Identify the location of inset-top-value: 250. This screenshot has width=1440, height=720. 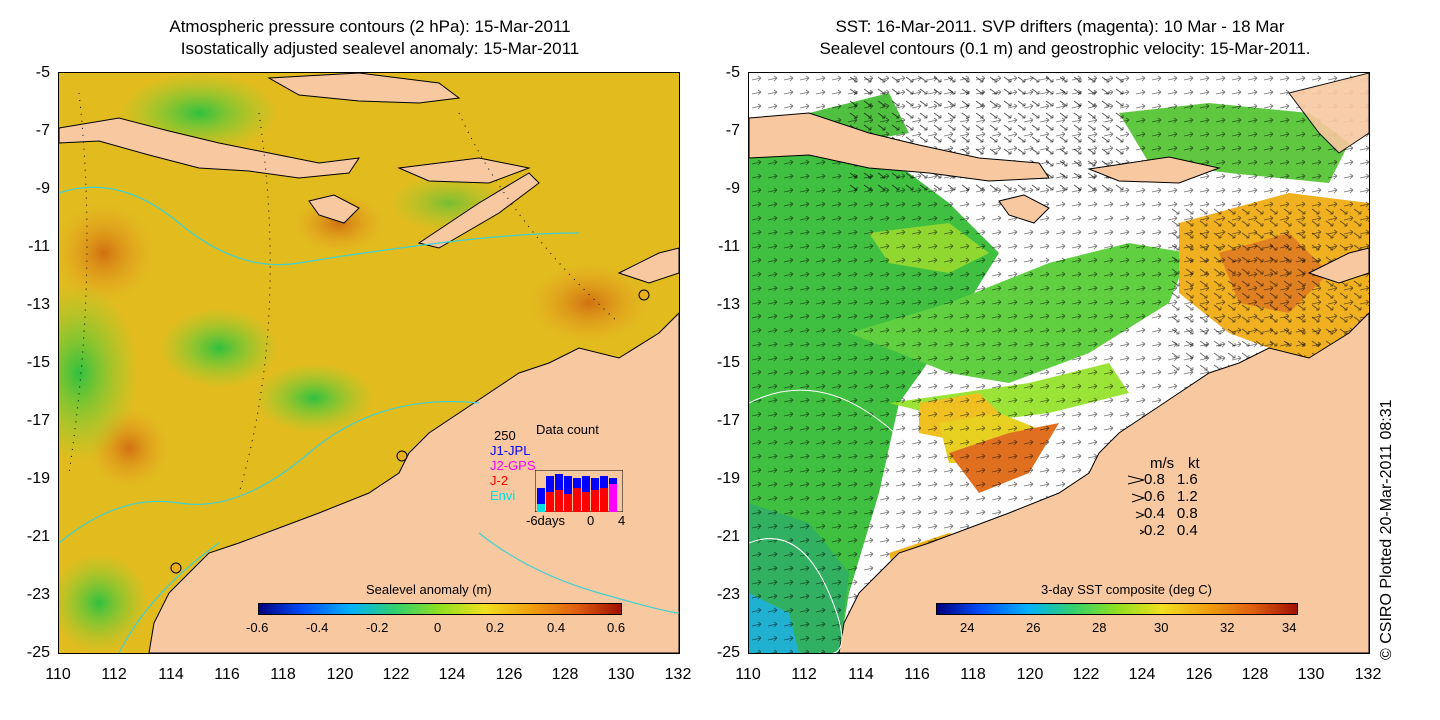
(505, 435).